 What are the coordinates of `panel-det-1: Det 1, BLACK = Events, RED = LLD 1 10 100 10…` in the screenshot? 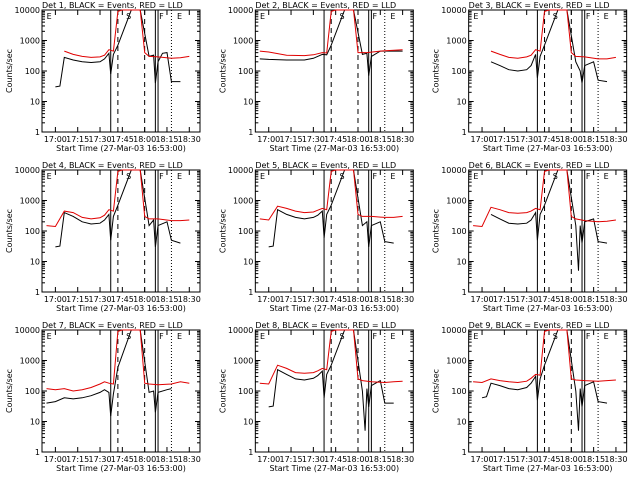 It's located at (103, 77).